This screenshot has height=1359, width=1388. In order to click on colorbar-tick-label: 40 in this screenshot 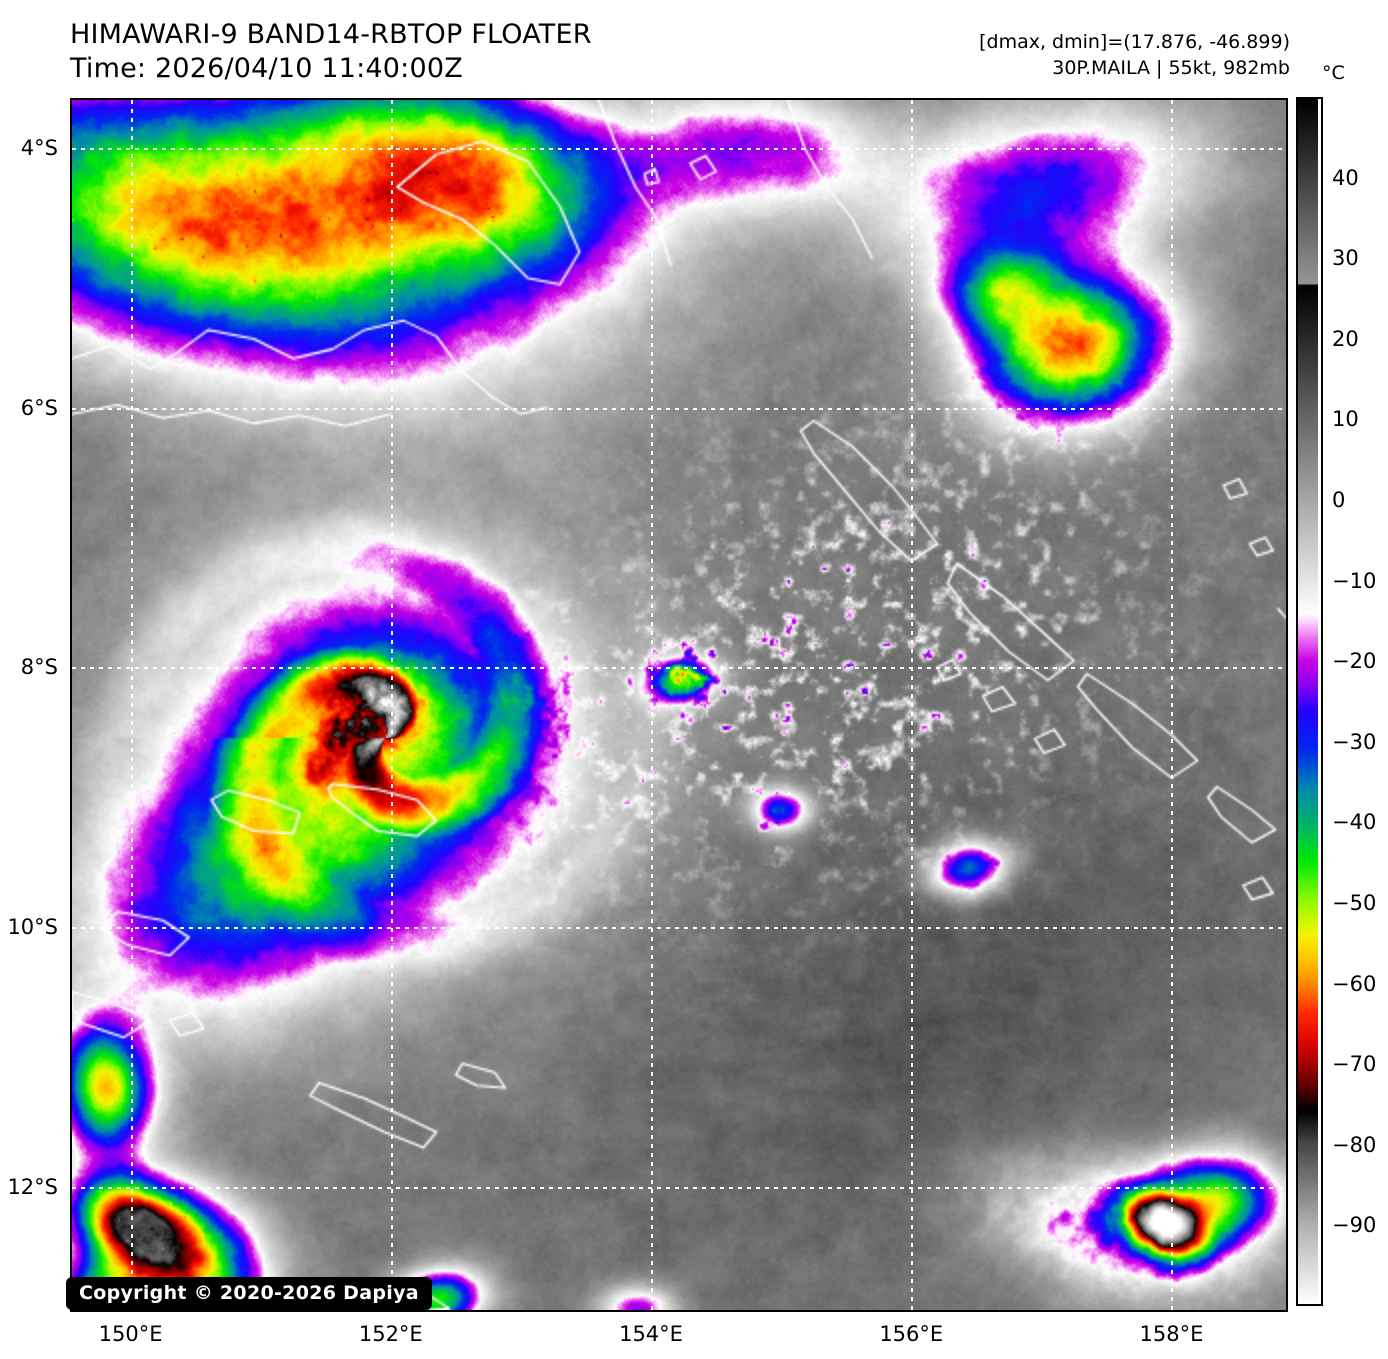, I will do `click(1345, 177)`.